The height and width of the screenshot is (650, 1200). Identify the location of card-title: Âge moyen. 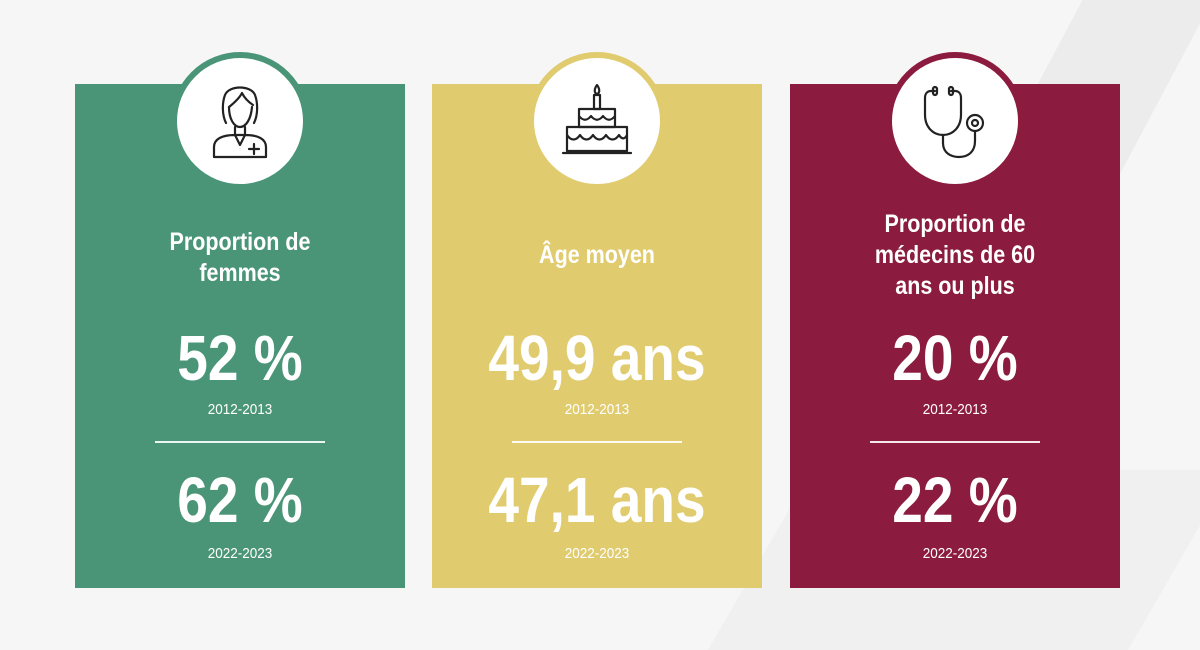
(597, 255).